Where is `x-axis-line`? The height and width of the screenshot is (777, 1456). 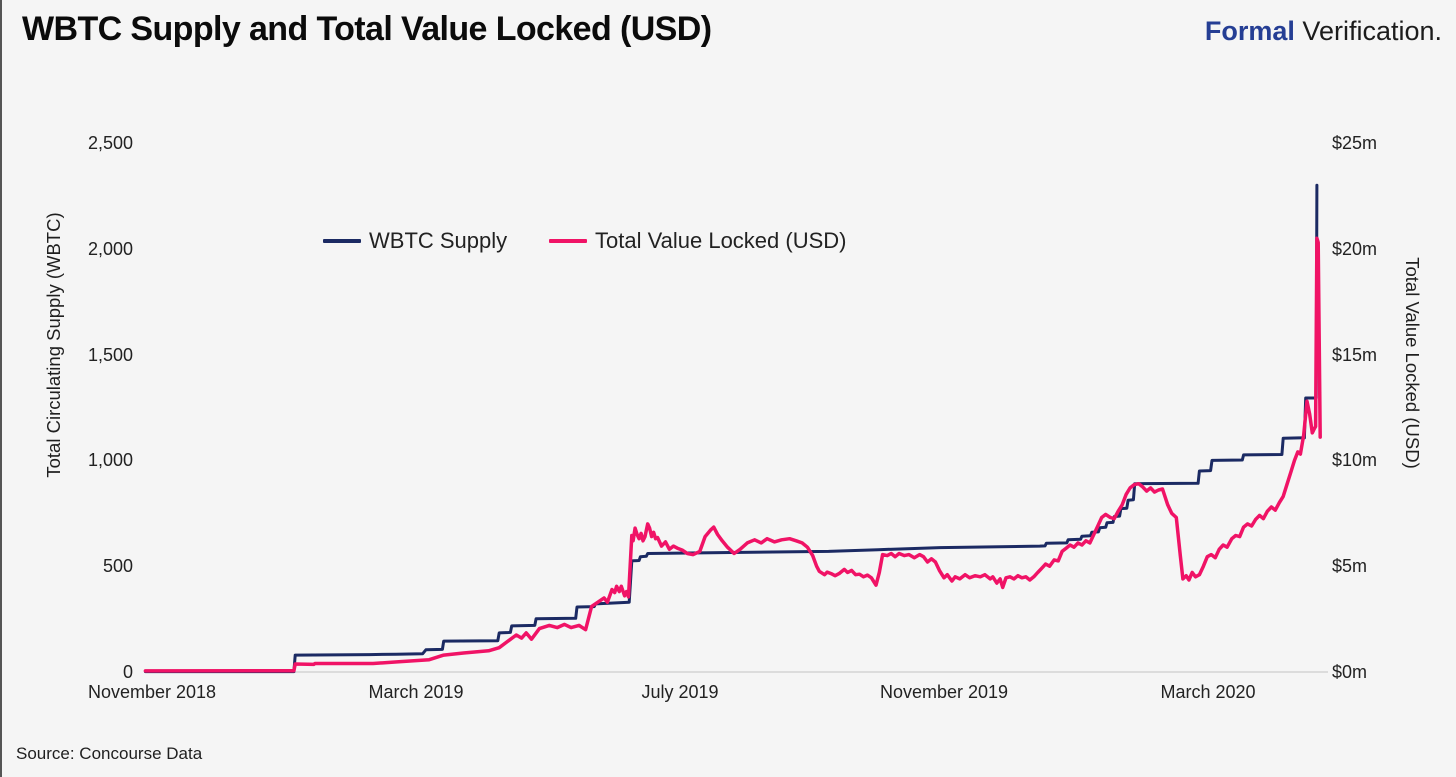 x-axis-line is located at coordinates (736, 672).